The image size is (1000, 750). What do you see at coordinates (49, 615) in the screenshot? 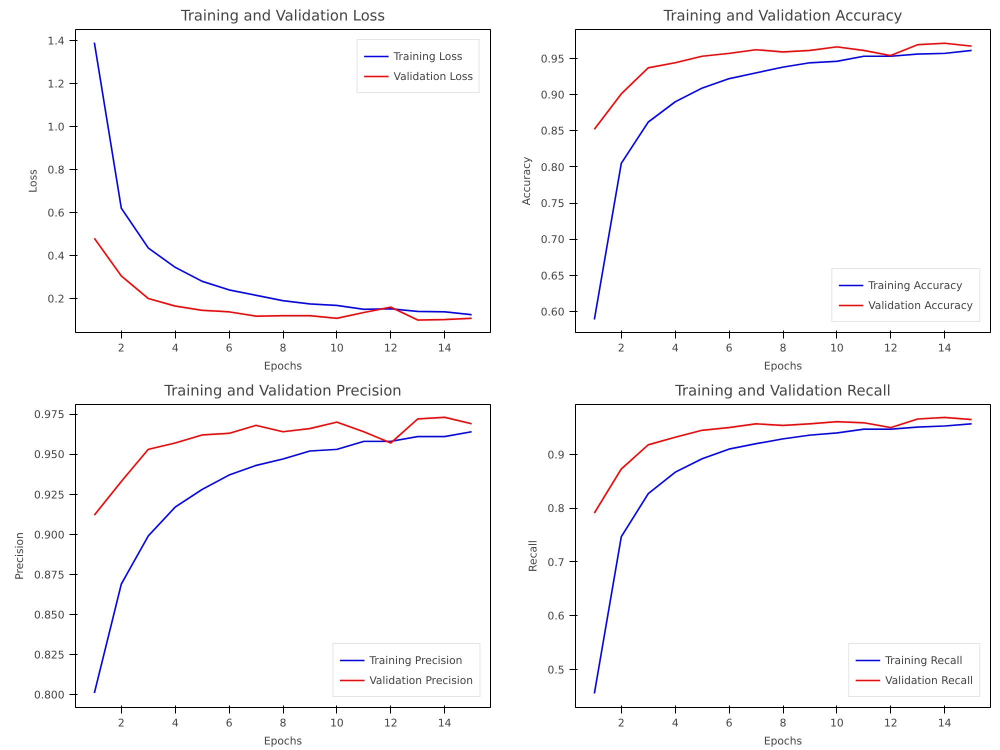
I see `y-tick-label: 0.850` at bounding box center [49, 615].